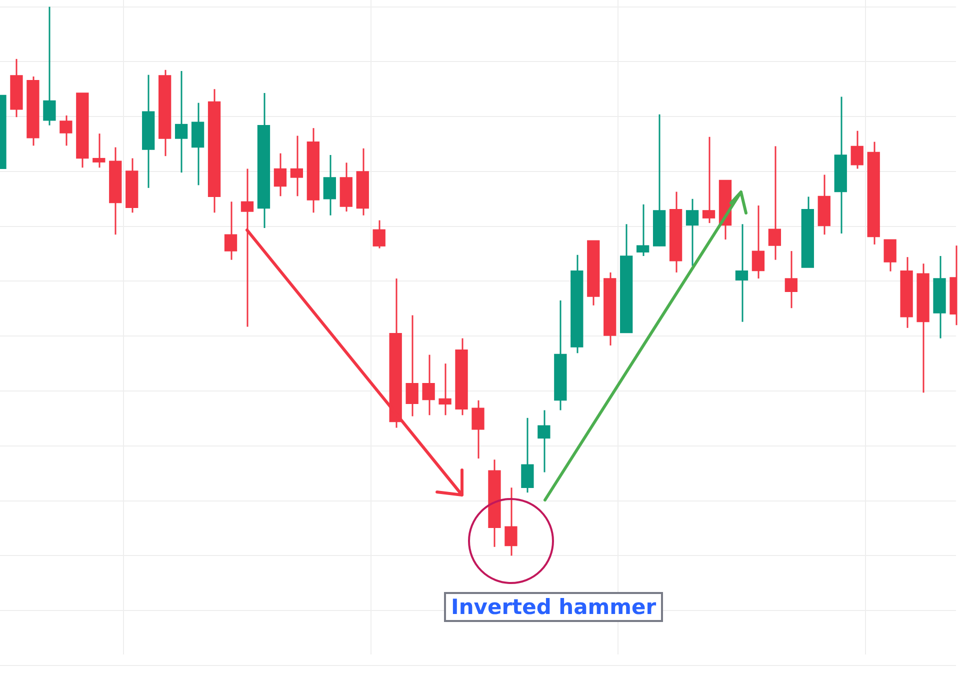  Describe the element at coordinates (554, 607) in the screenshot. I see `text: Inverted hammer` at that location.